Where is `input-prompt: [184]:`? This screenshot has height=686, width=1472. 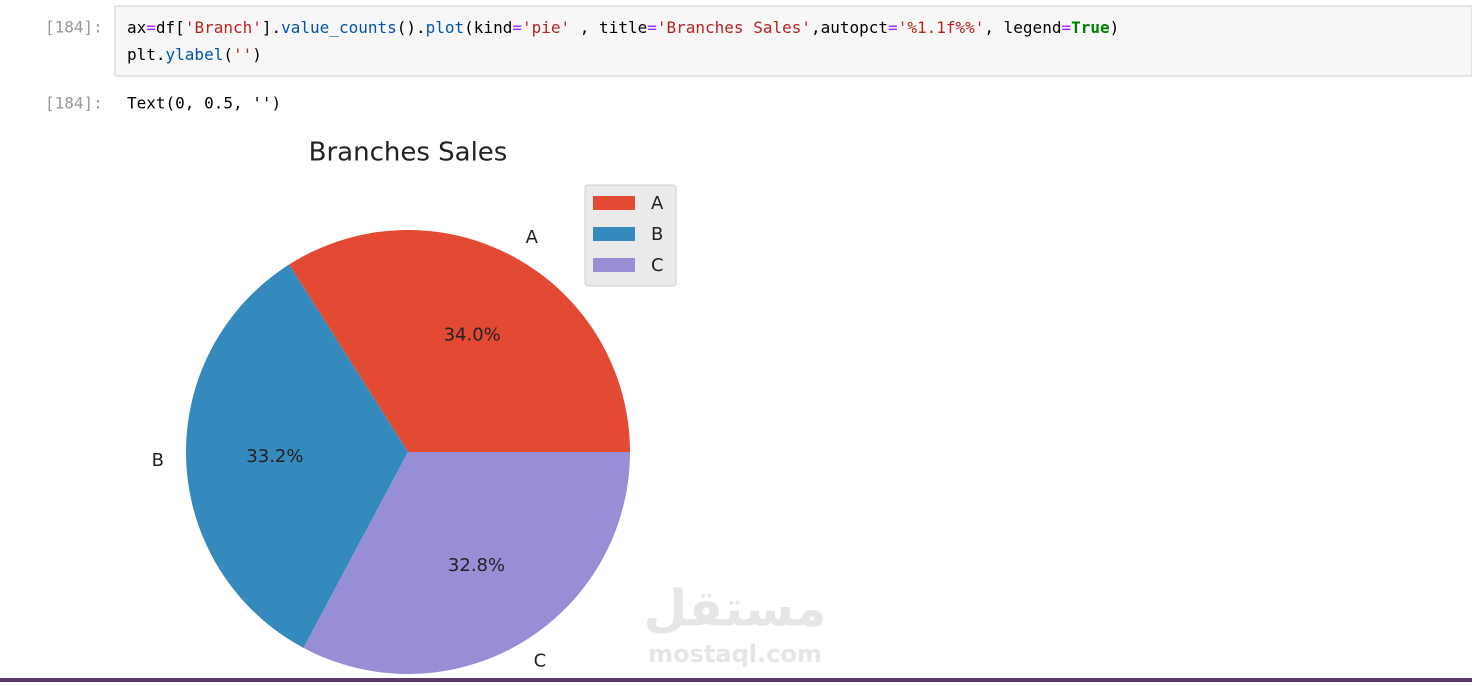 input-prompt: [184]: is located at coordinates (74, 27).